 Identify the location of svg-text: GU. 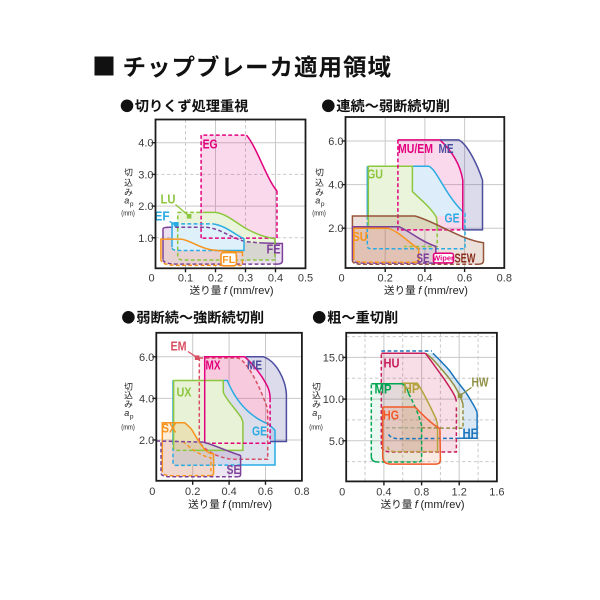
(375, 175).